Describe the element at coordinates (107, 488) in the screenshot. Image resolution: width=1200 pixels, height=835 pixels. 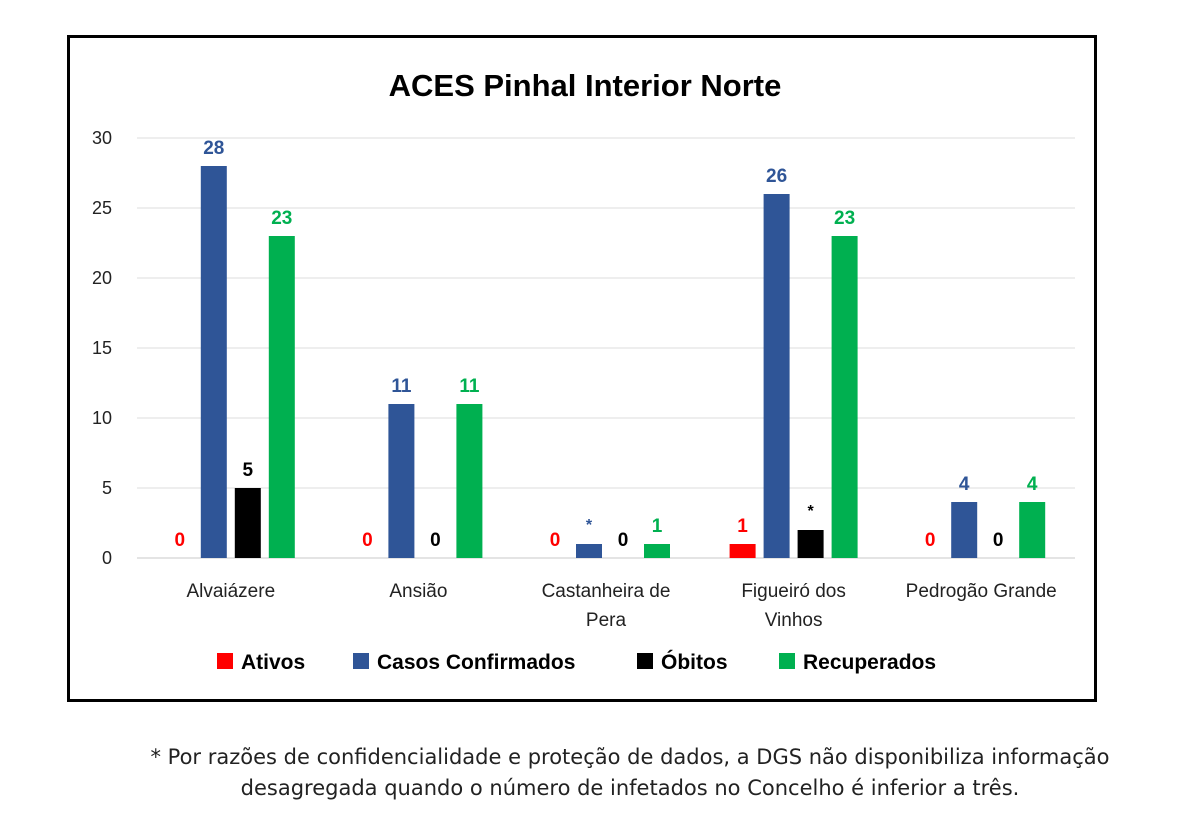
I see `y-tick-label: 5` at that location.